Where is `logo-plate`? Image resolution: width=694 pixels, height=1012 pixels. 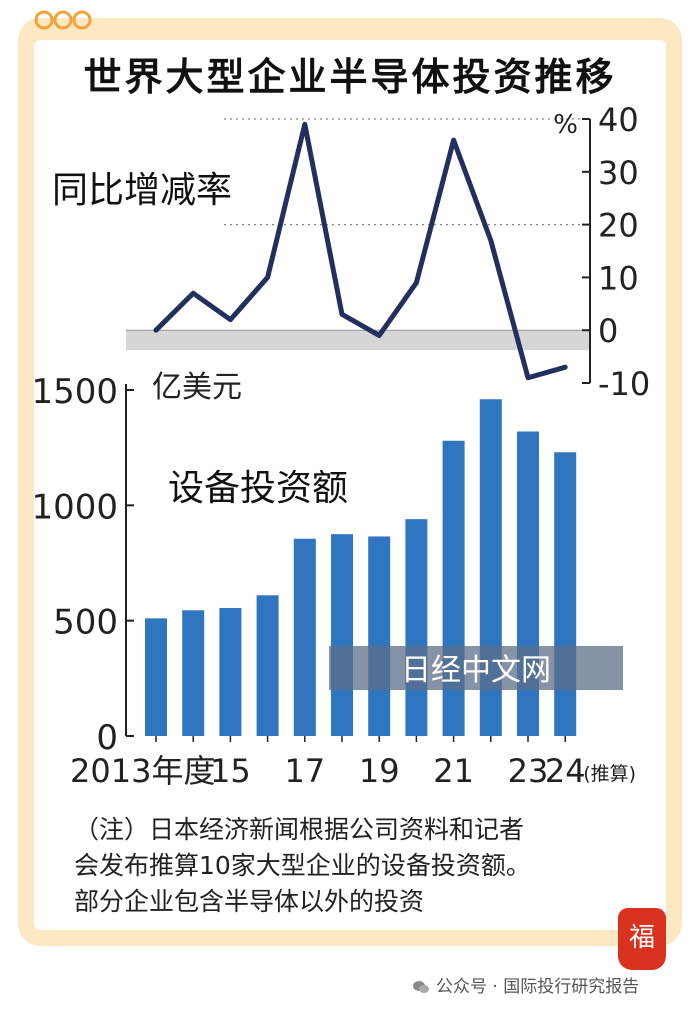
logo-plate is located at coordinates (476, 668).